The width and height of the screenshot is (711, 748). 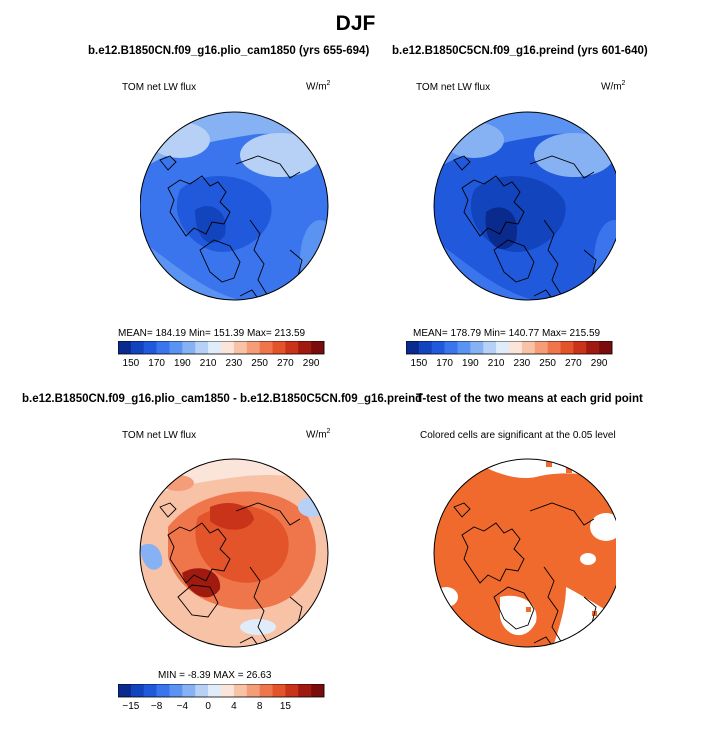 What do you see at coordinates (524, 553) in the screenshot?
I see `bottom-right-polar-map` at bounding box center [524, 553].